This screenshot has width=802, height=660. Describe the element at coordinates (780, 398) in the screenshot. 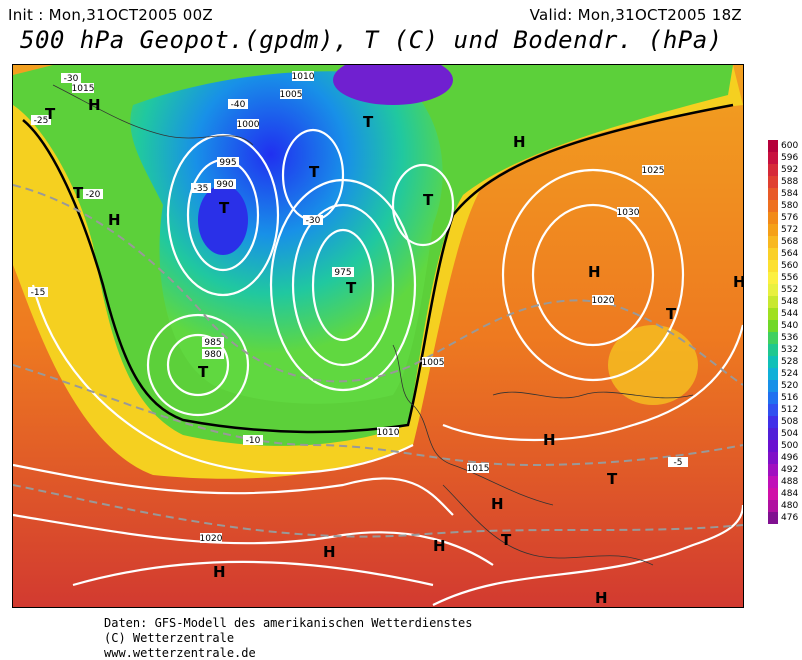

I see `scale-step: 516` at that location.